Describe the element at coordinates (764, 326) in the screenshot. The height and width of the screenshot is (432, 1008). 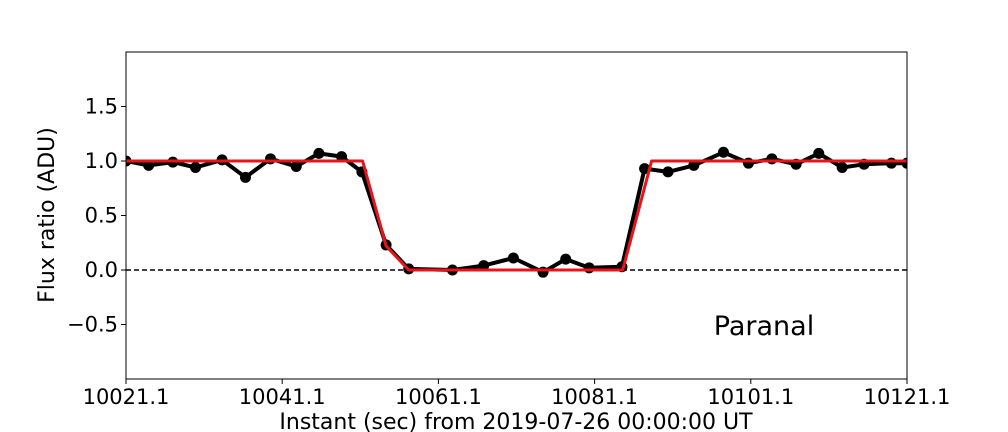
I see `annotation-label: Paranal` at that location.